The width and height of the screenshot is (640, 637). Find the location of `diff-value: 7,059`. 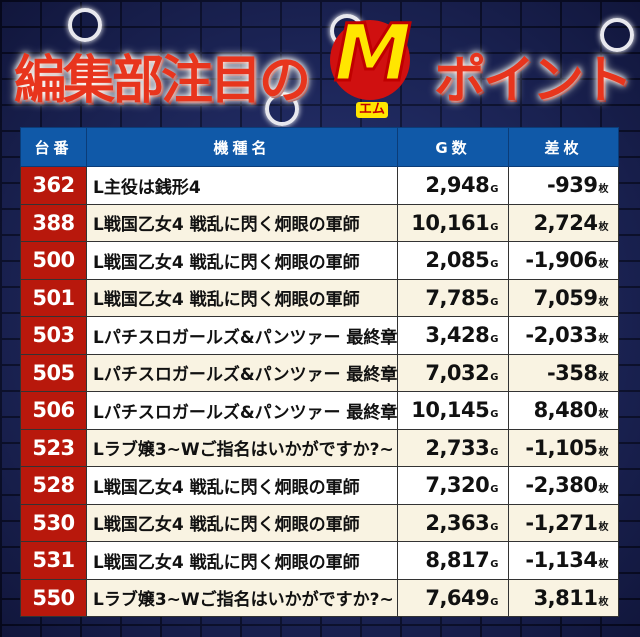

diff-value: 7,059 is located at coordinates (565, 297).